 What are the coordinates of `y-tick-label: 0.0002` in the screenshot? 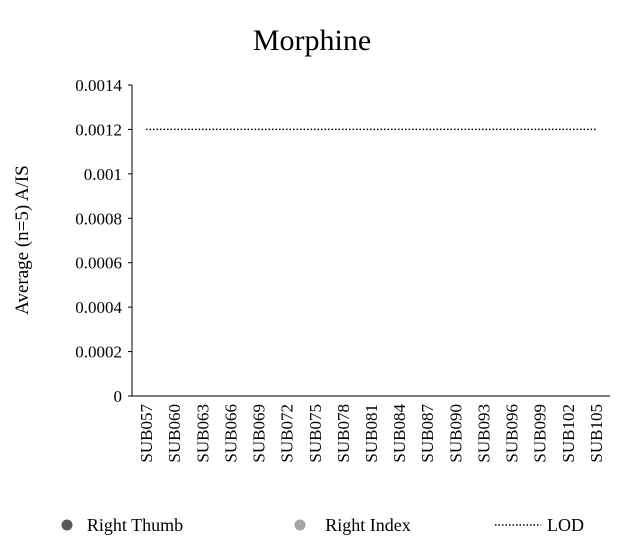 It's located at (98, 352).